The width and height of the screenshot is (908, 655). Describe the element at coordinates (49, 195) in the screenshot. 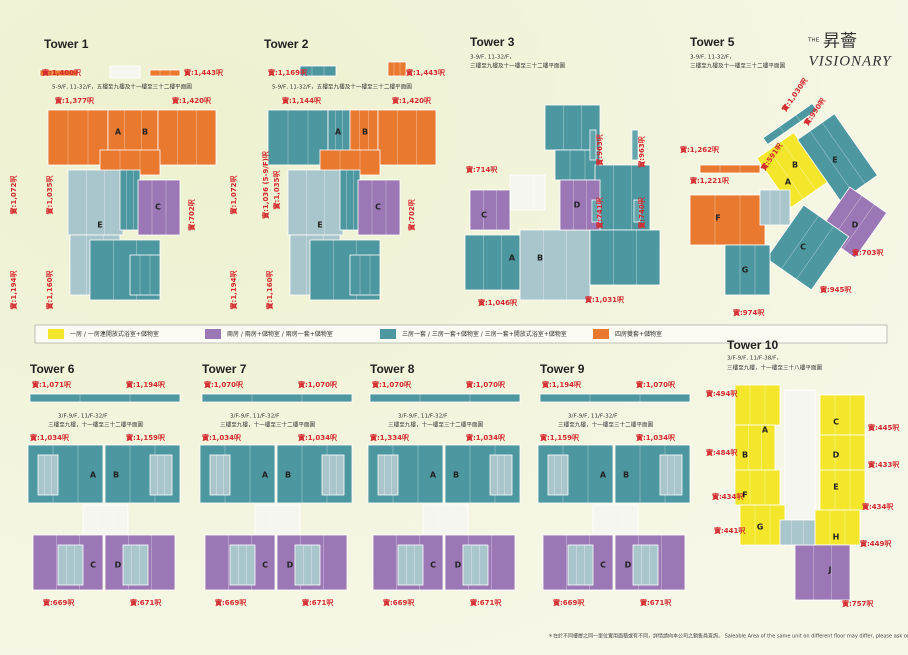

I see `saleable-area: 實:1,035呎` at that location.